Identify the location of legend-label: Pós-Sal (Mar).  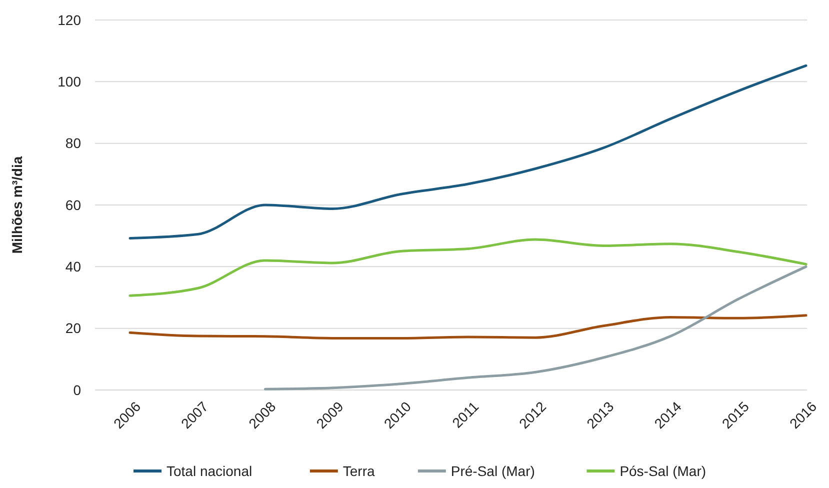
(663, 470).